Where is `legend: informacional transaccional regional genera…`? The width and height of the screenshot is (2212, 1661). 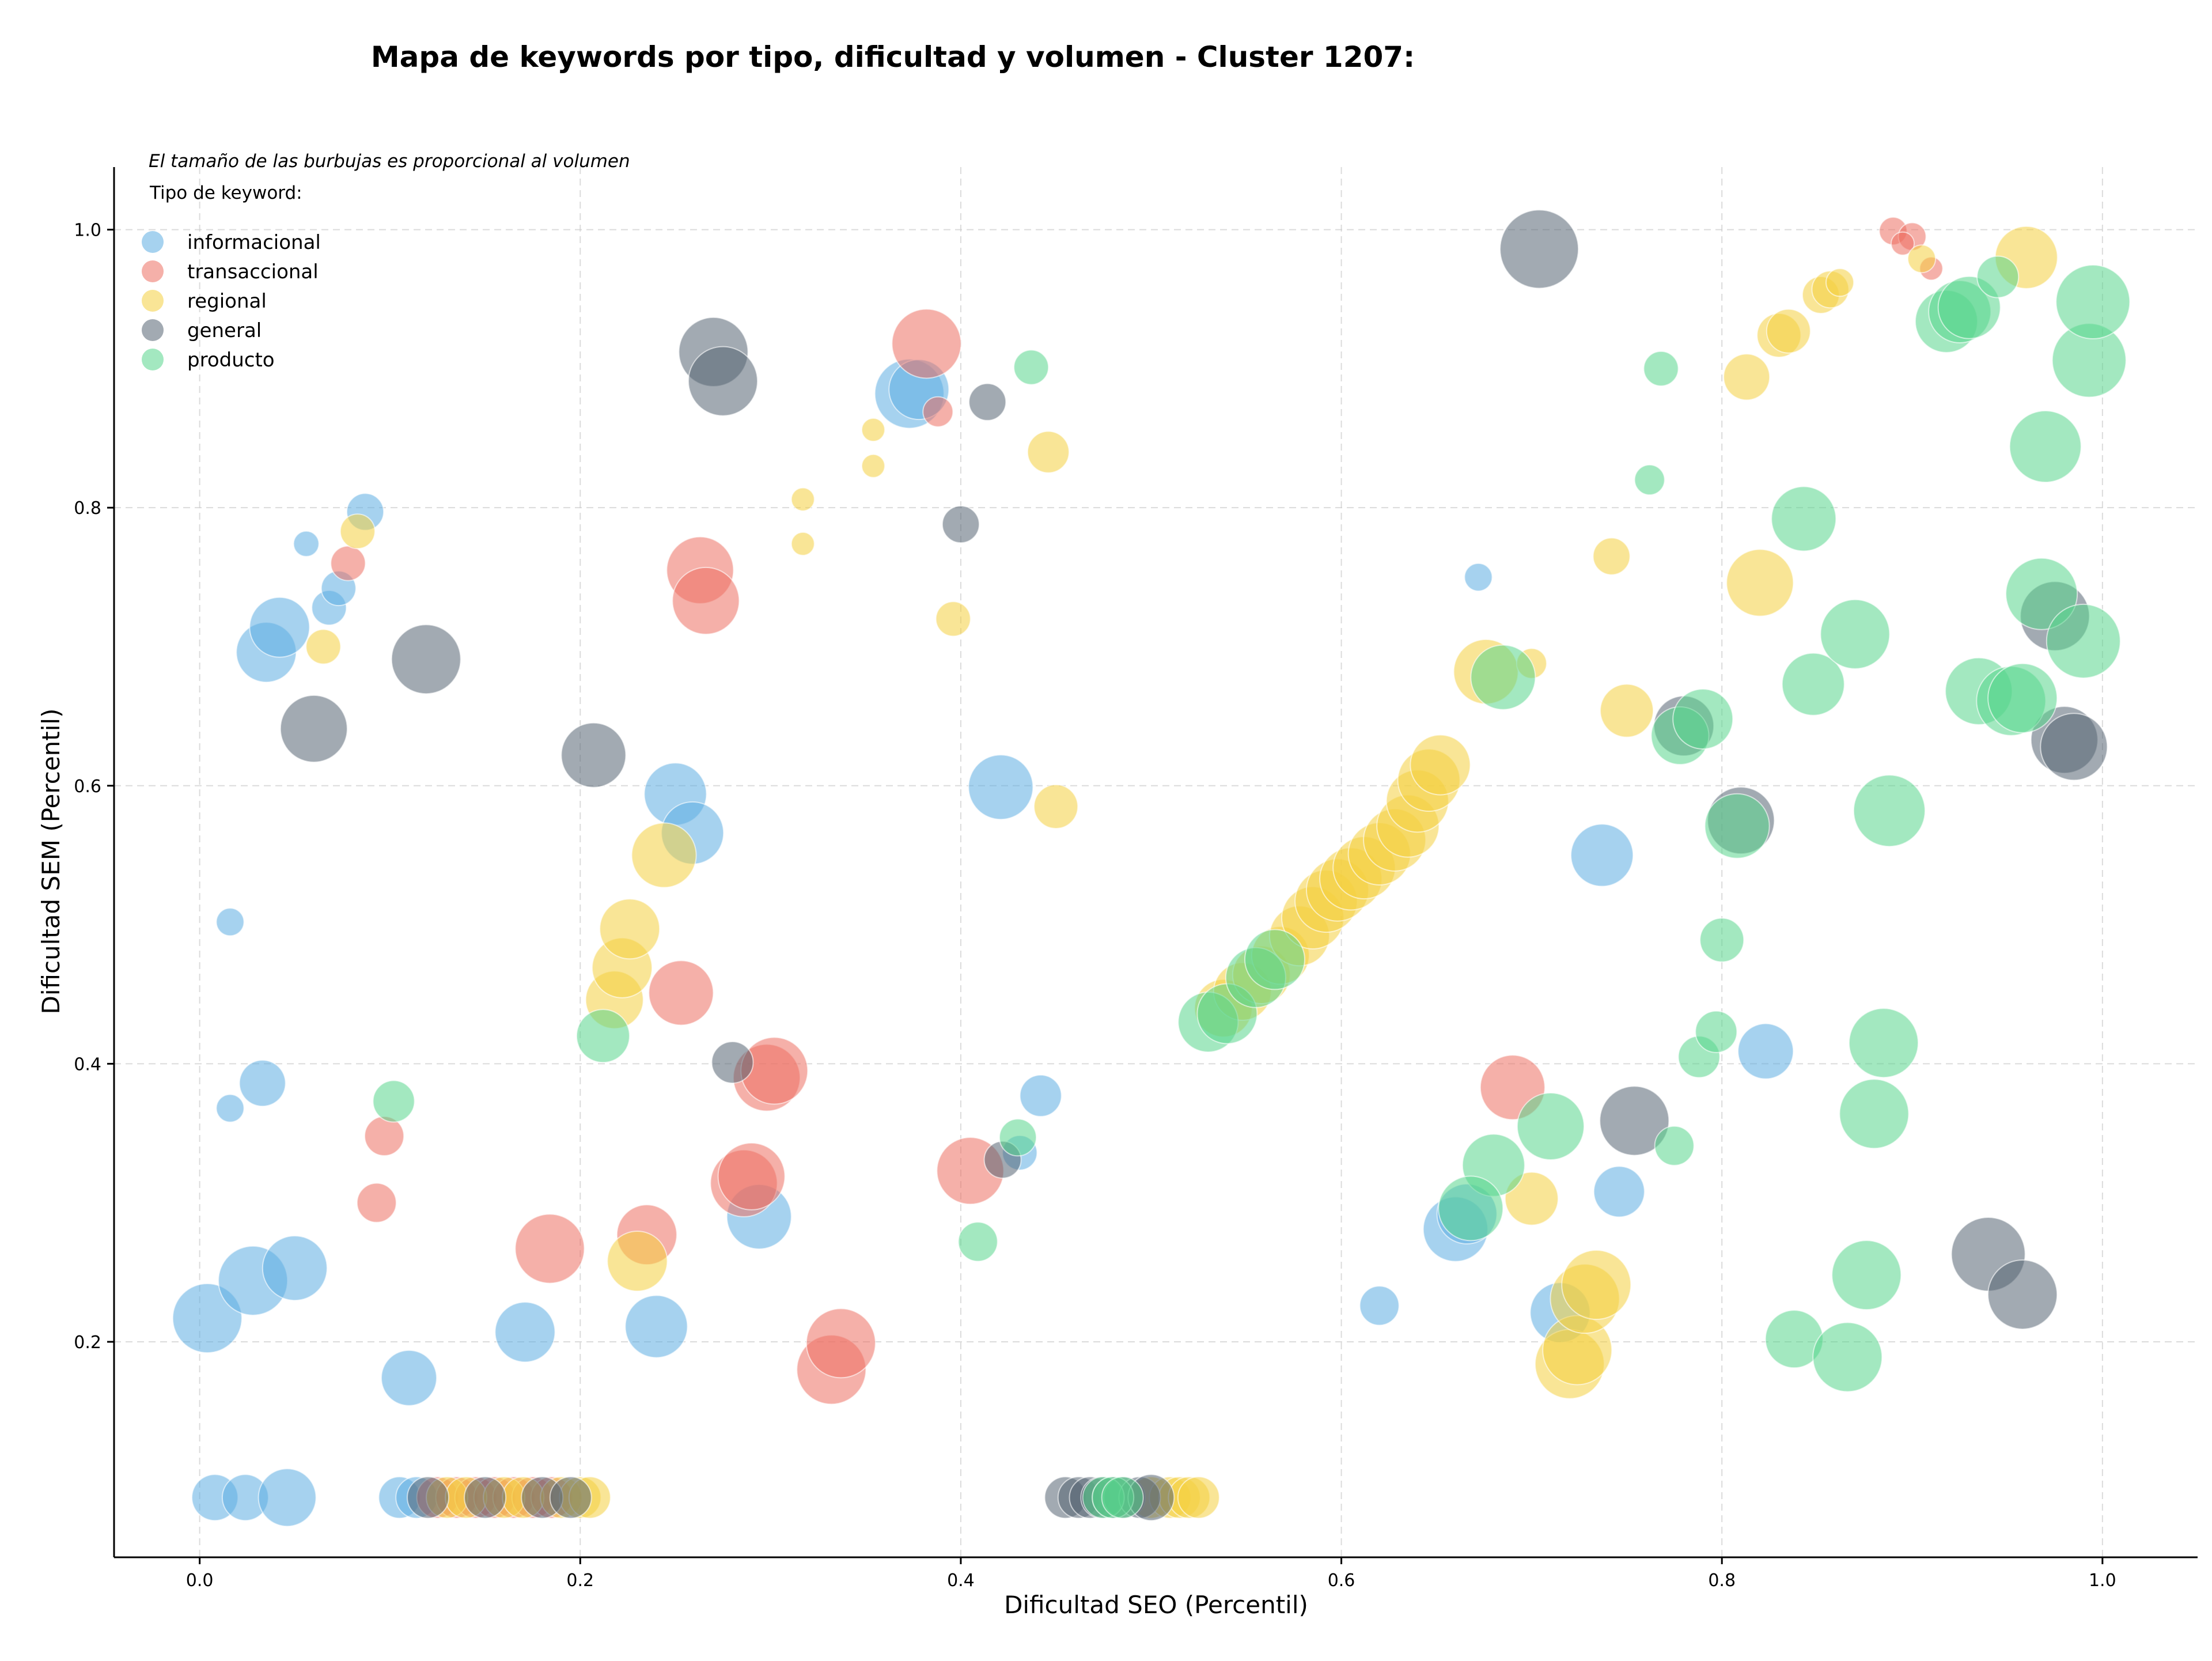 legend: informacional transaccional regional genera… is located at coordinates (231, 301).